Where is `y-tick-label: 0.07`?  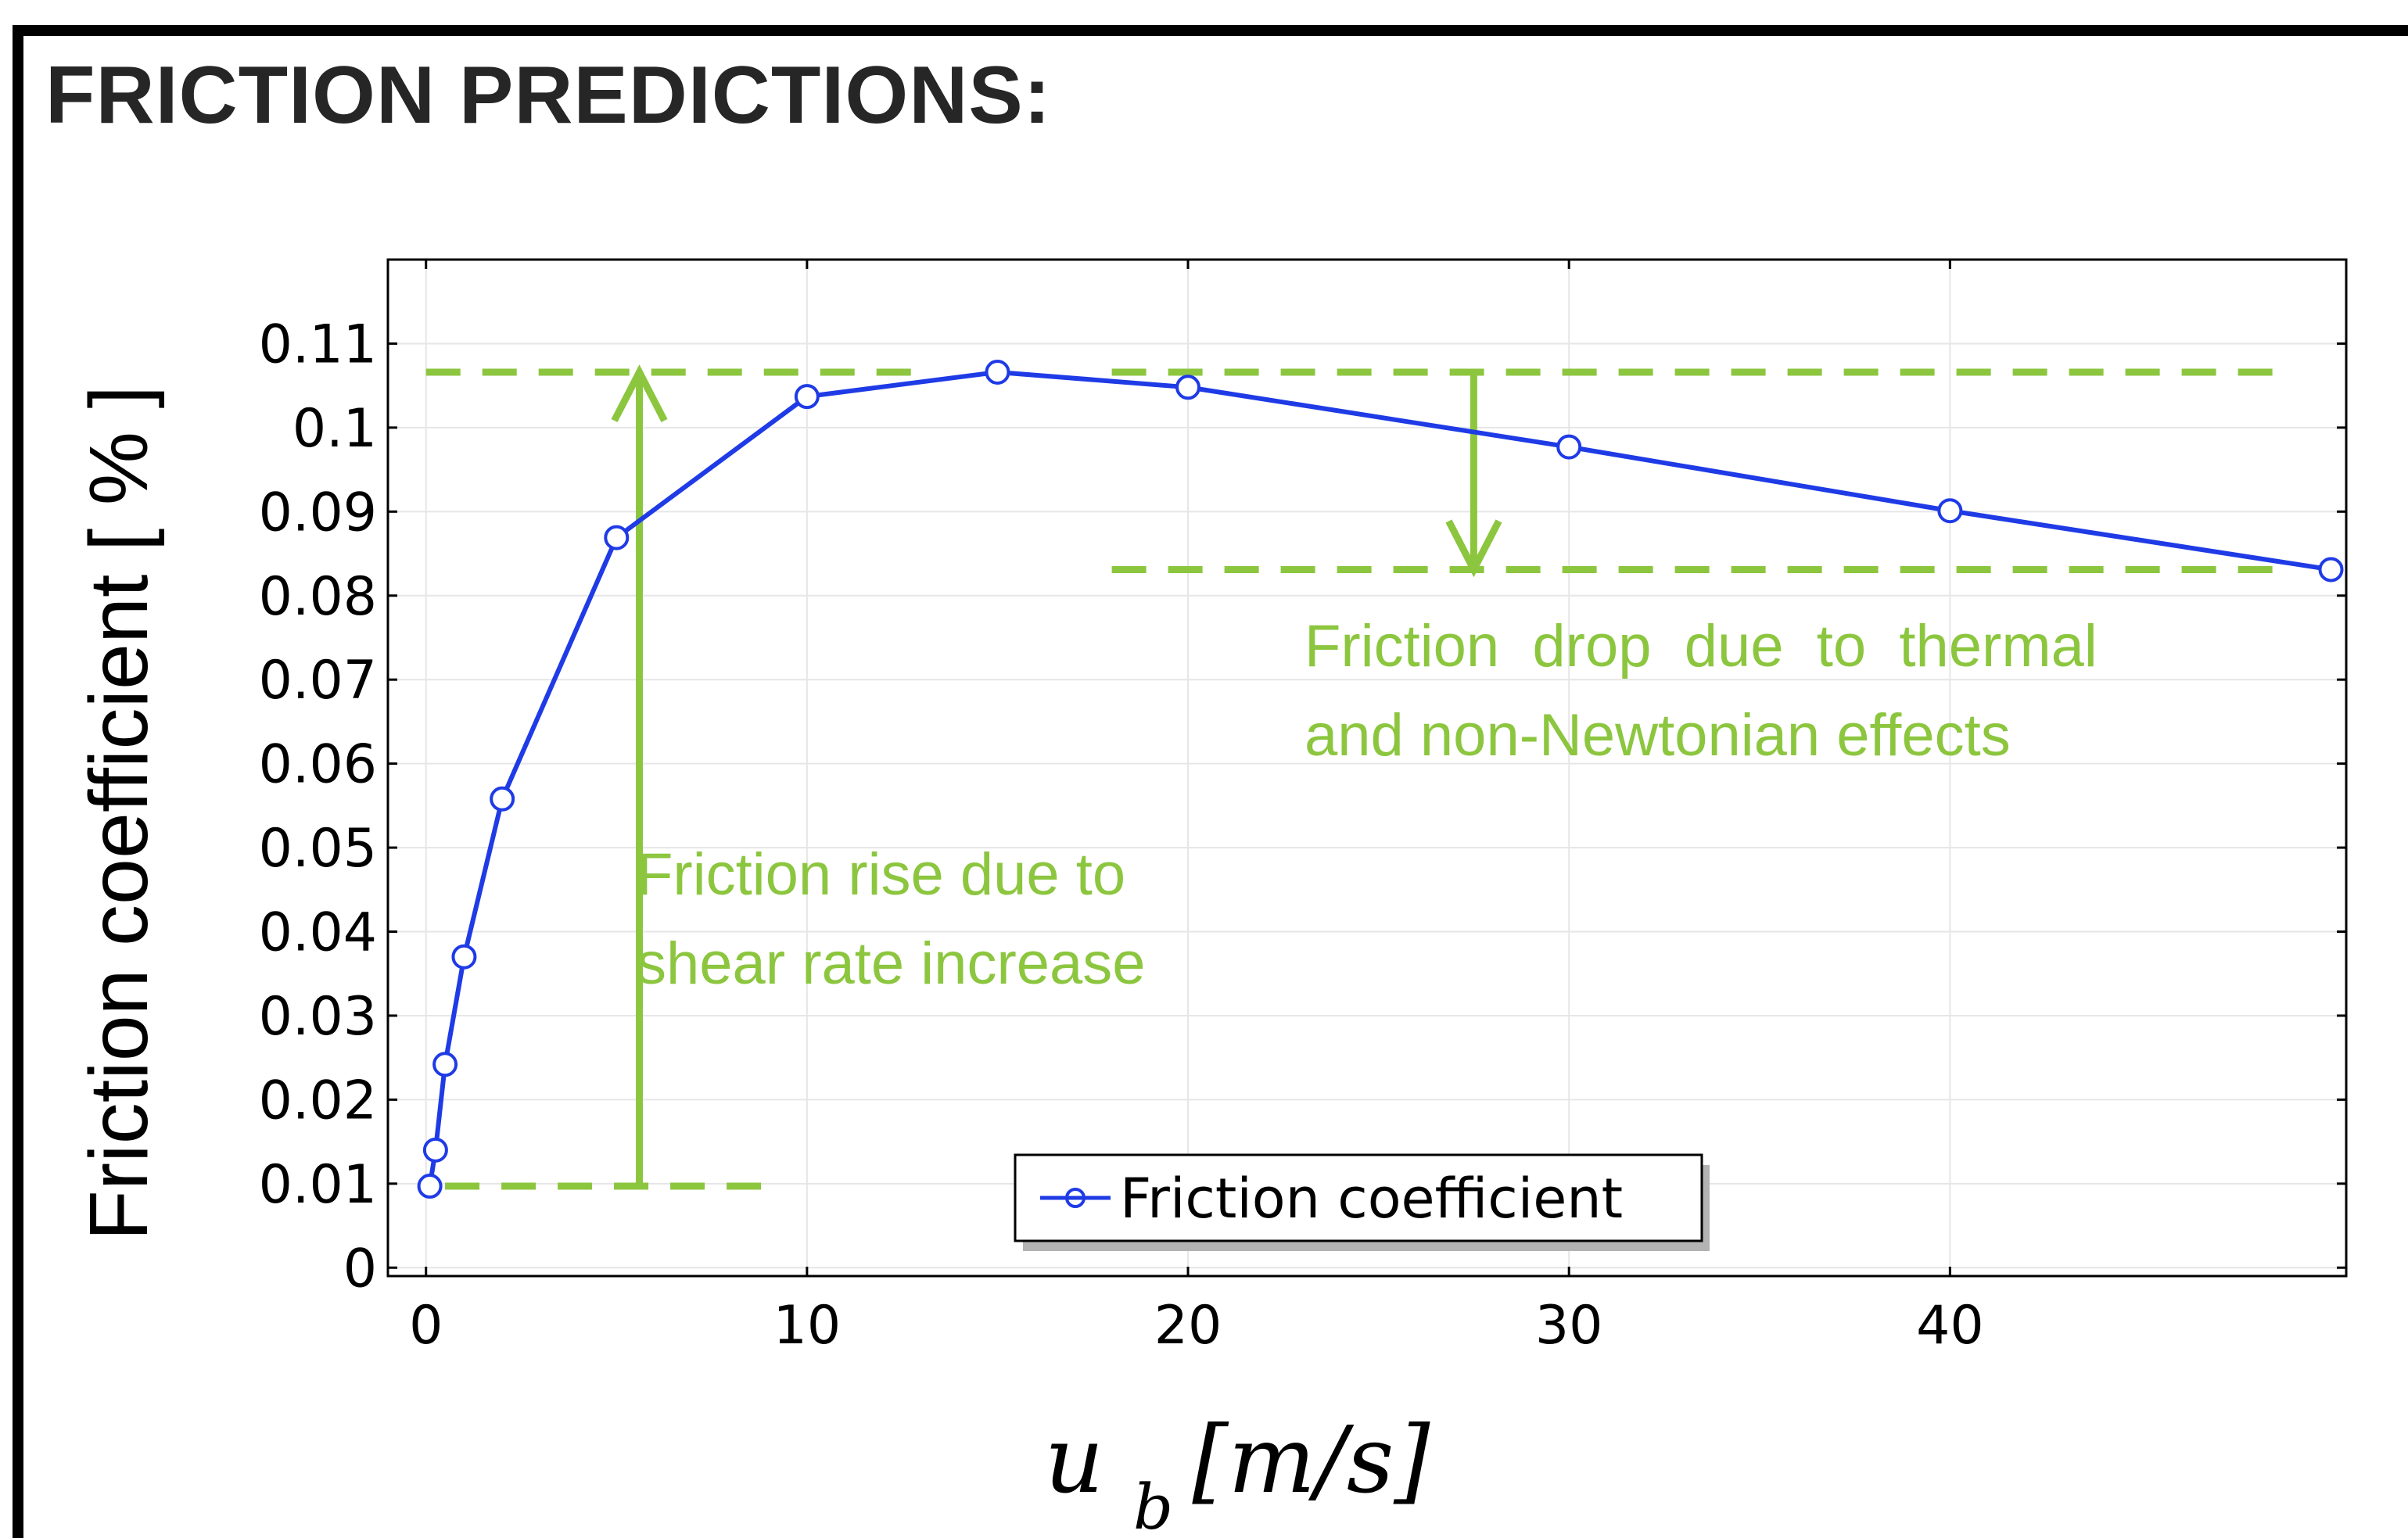
y-tick-label: 0.07 is located at coordinates (318, 681).